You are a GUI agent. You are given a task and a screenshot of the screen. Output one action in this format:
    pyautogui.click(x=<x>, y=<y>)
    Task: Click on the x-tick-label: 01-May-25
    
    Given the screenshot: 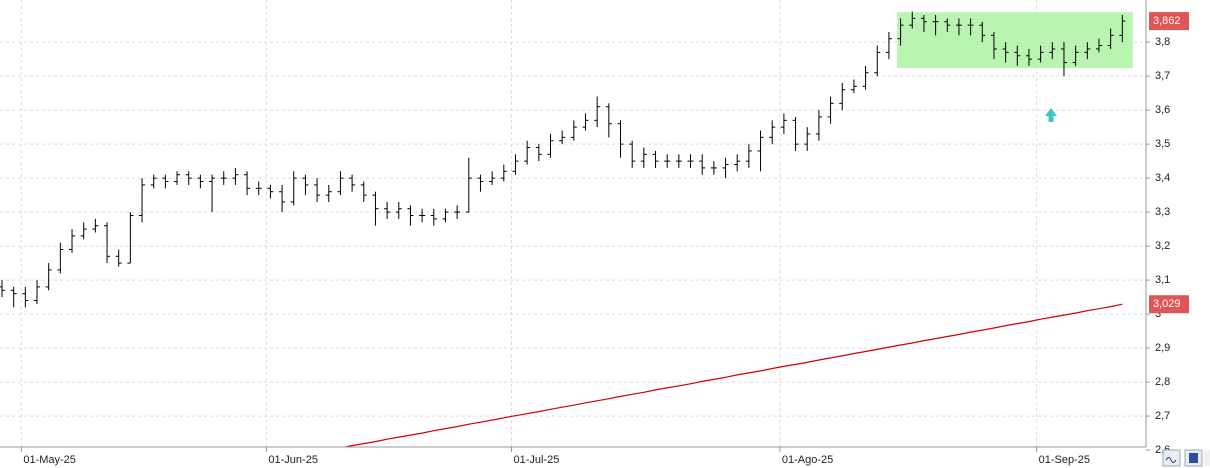 What is the action you would take?
    pyautogui.click(x=49, y=460)
    